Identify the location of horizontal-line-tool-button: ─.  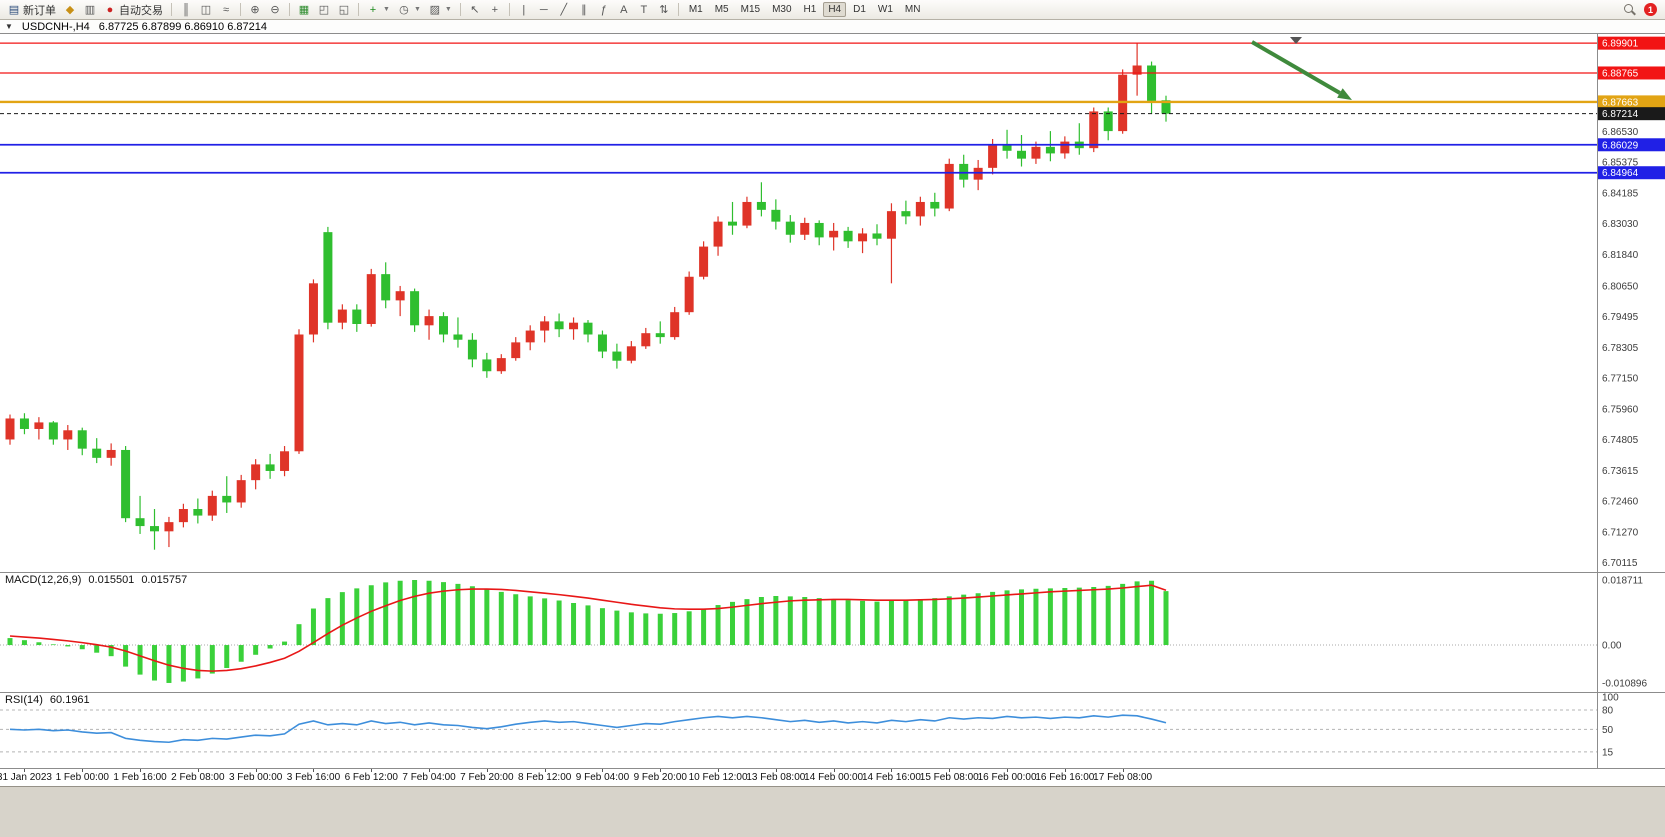
(544, 10).